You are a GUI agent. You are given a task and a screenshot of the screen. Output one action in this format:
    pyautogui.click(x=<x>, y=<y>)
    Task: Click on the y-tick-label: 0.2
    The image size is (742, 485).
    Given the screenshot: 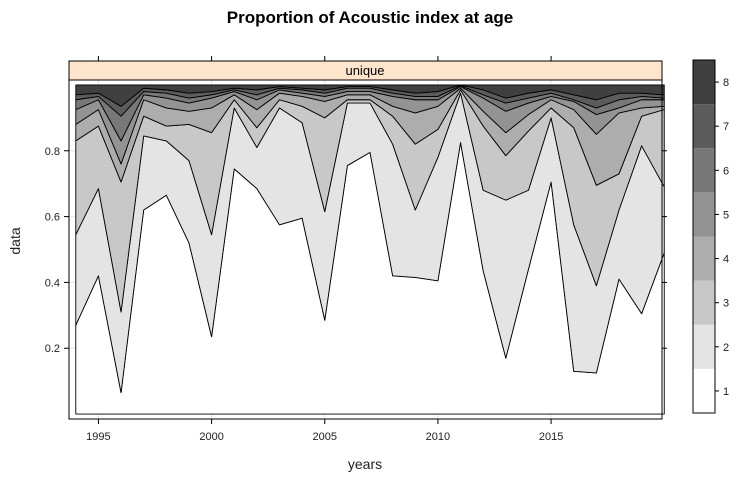 What is the action you would take?
    pyautogui.click(x=52, y=349)
    